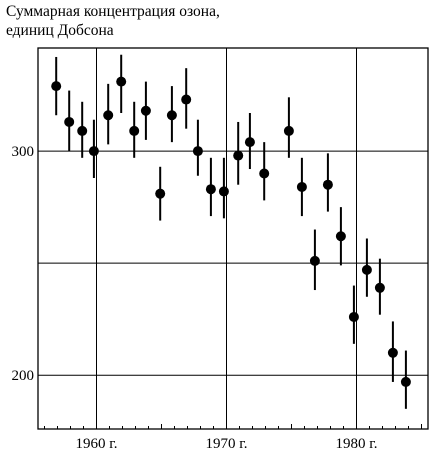  I want to click on x-tick-label: 1980 г., so click(357, 444).